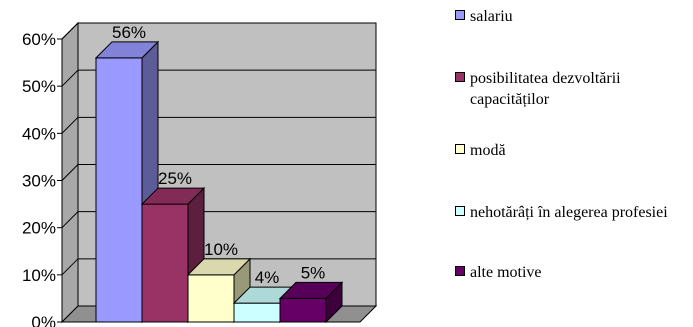  I want to click on legend-label: nehotărâți în alegerea profesiei, so click(569, 212).